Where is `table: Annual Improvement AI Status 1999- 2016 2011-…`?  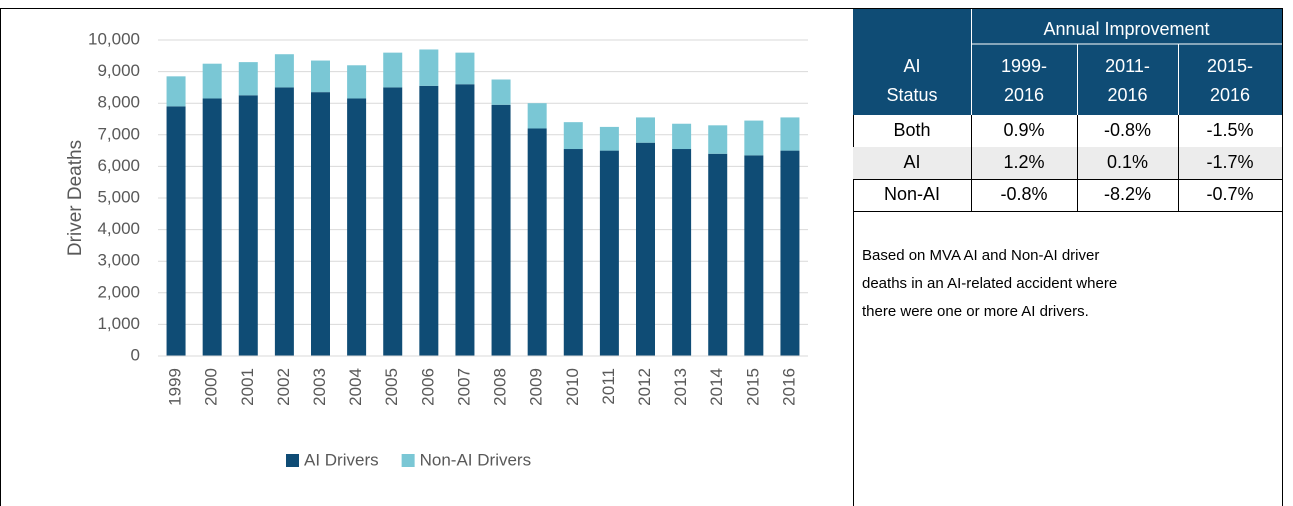 table: Annual Improvement AI Status 1999- 2016 2011-… is located at coordinates (1067, 110).